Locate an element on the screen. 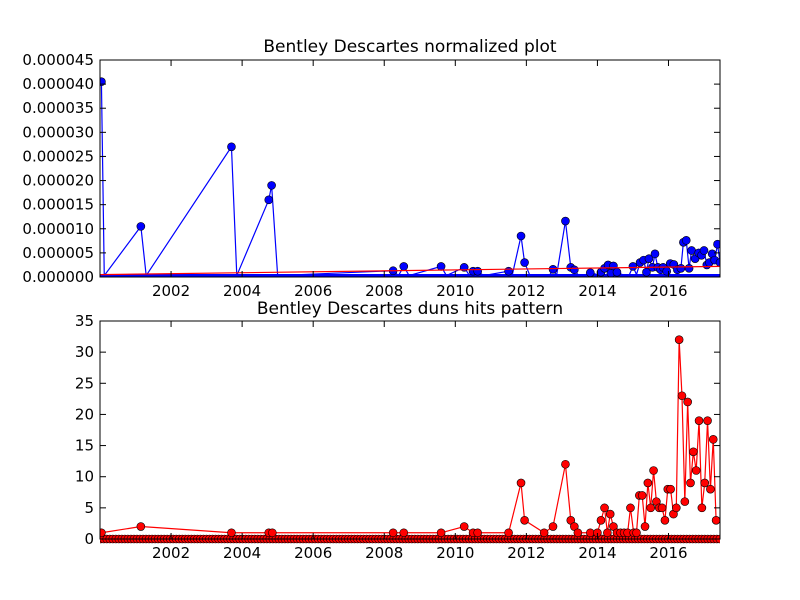  duns-hits-xtick-label: 2004 is located at coordinates (242, 553).